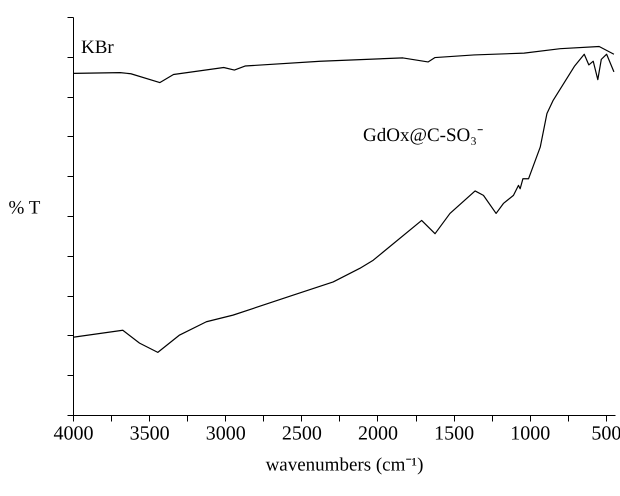 The image size is (620, 496). What do you see at coordinates (454, 433) in the screenshot?
I see `x-tick-label: 1500` at bounding box center [454, 433].